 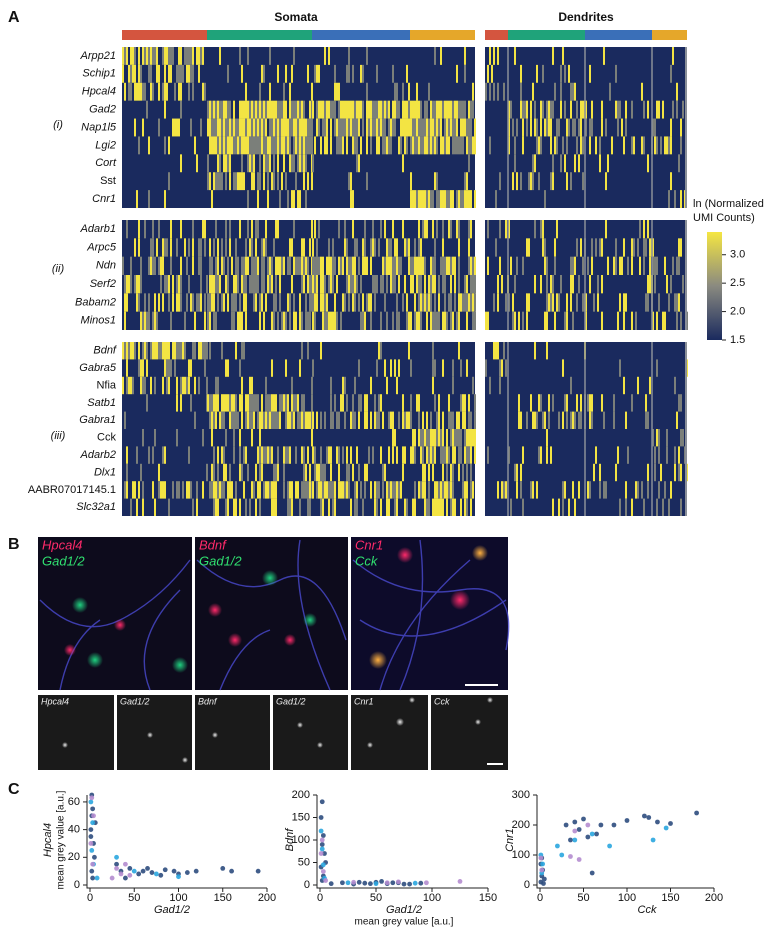 I want to click on colorbar-tick-label: 2.0, so click(x=737, y=311).